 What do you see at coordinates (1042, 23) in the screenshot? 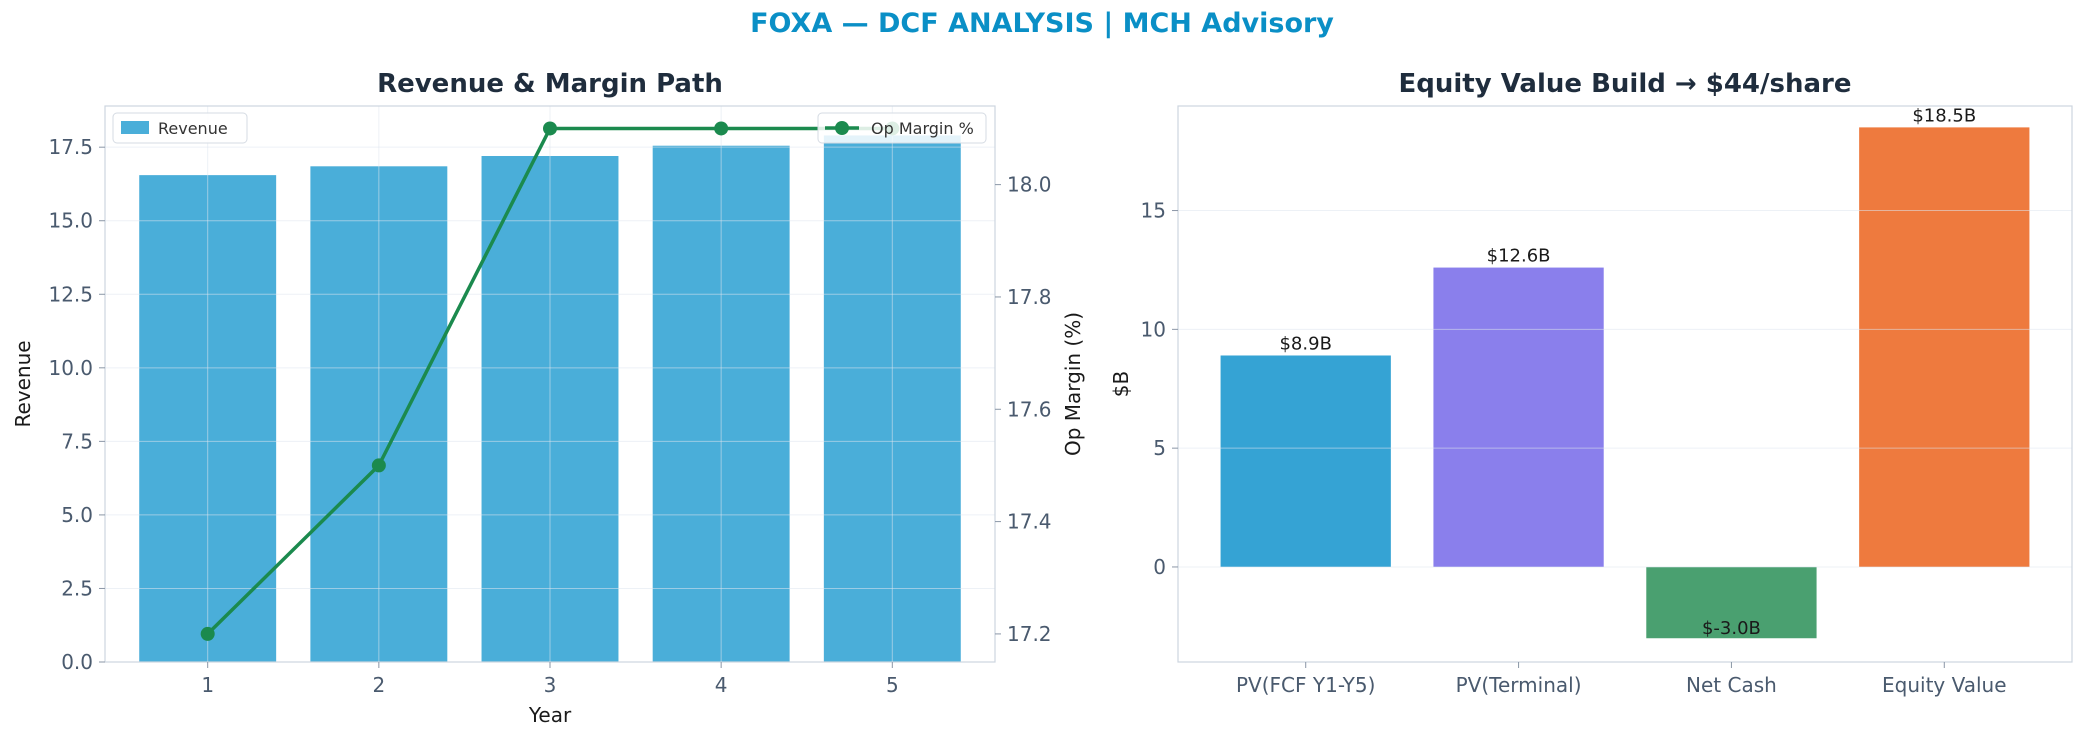
I see `figure-title: FOXA — DCF ANALYSIS | MCH Advisory` at bounding box center [1042, 23].